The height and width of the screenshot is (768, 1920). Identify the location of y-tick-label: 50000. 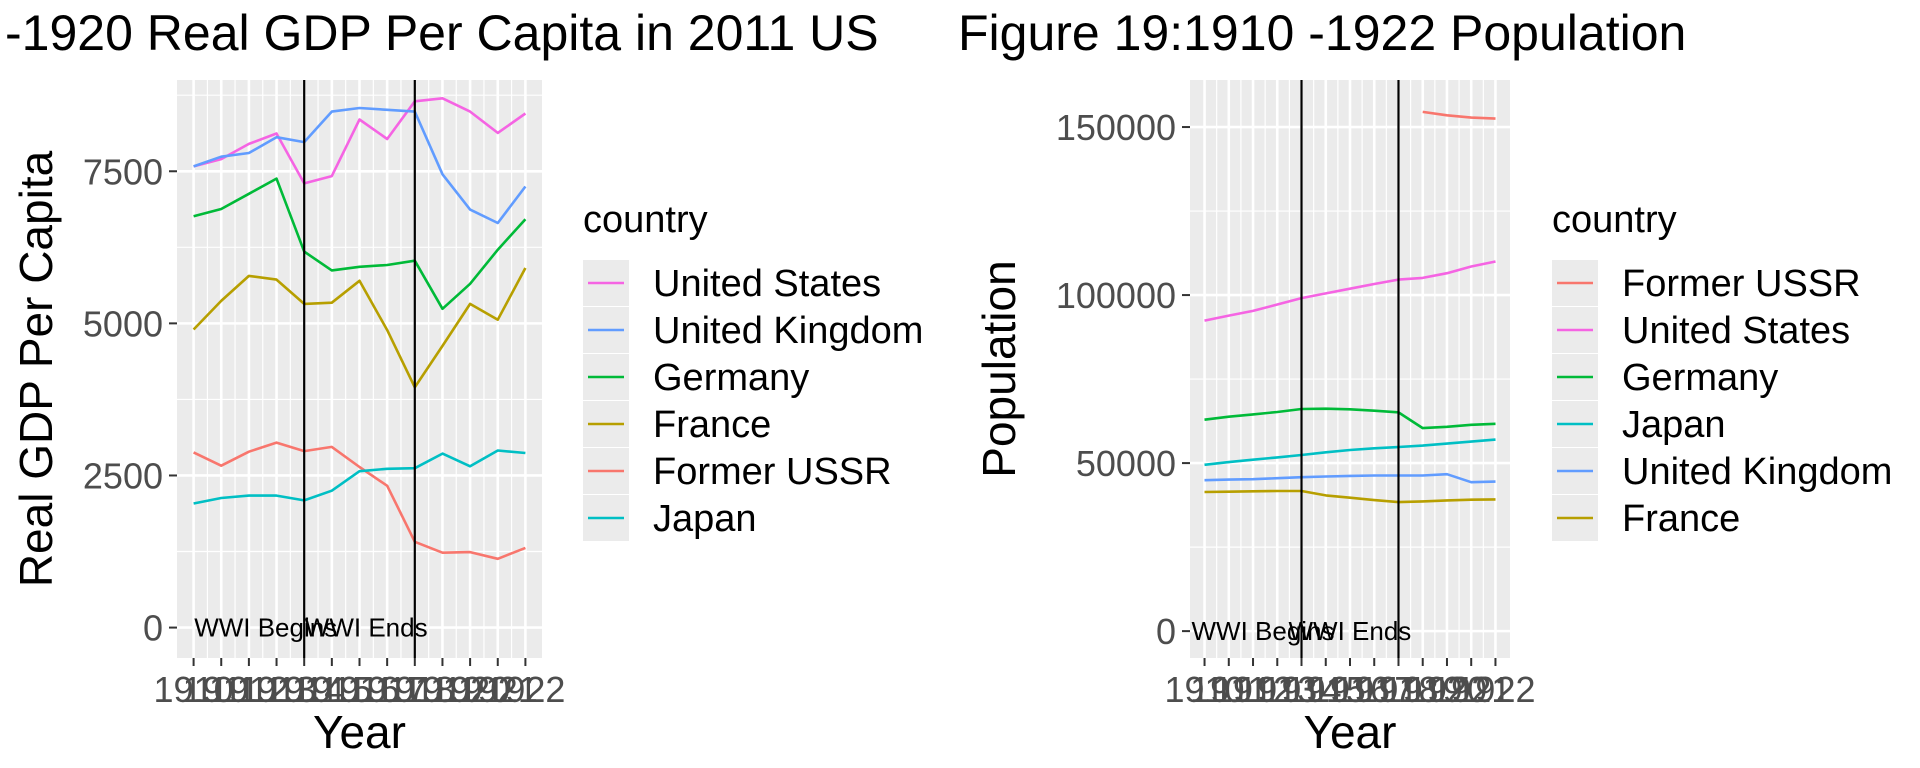
(1126, 463).